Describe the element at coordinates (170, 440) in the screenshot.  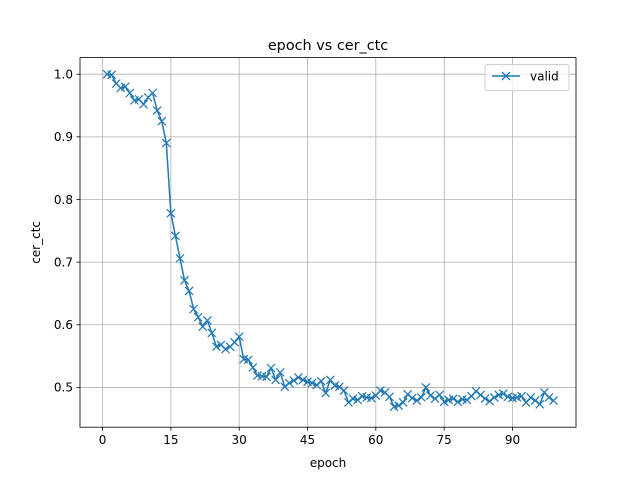
I see `x-tick-label: 15` at that location.